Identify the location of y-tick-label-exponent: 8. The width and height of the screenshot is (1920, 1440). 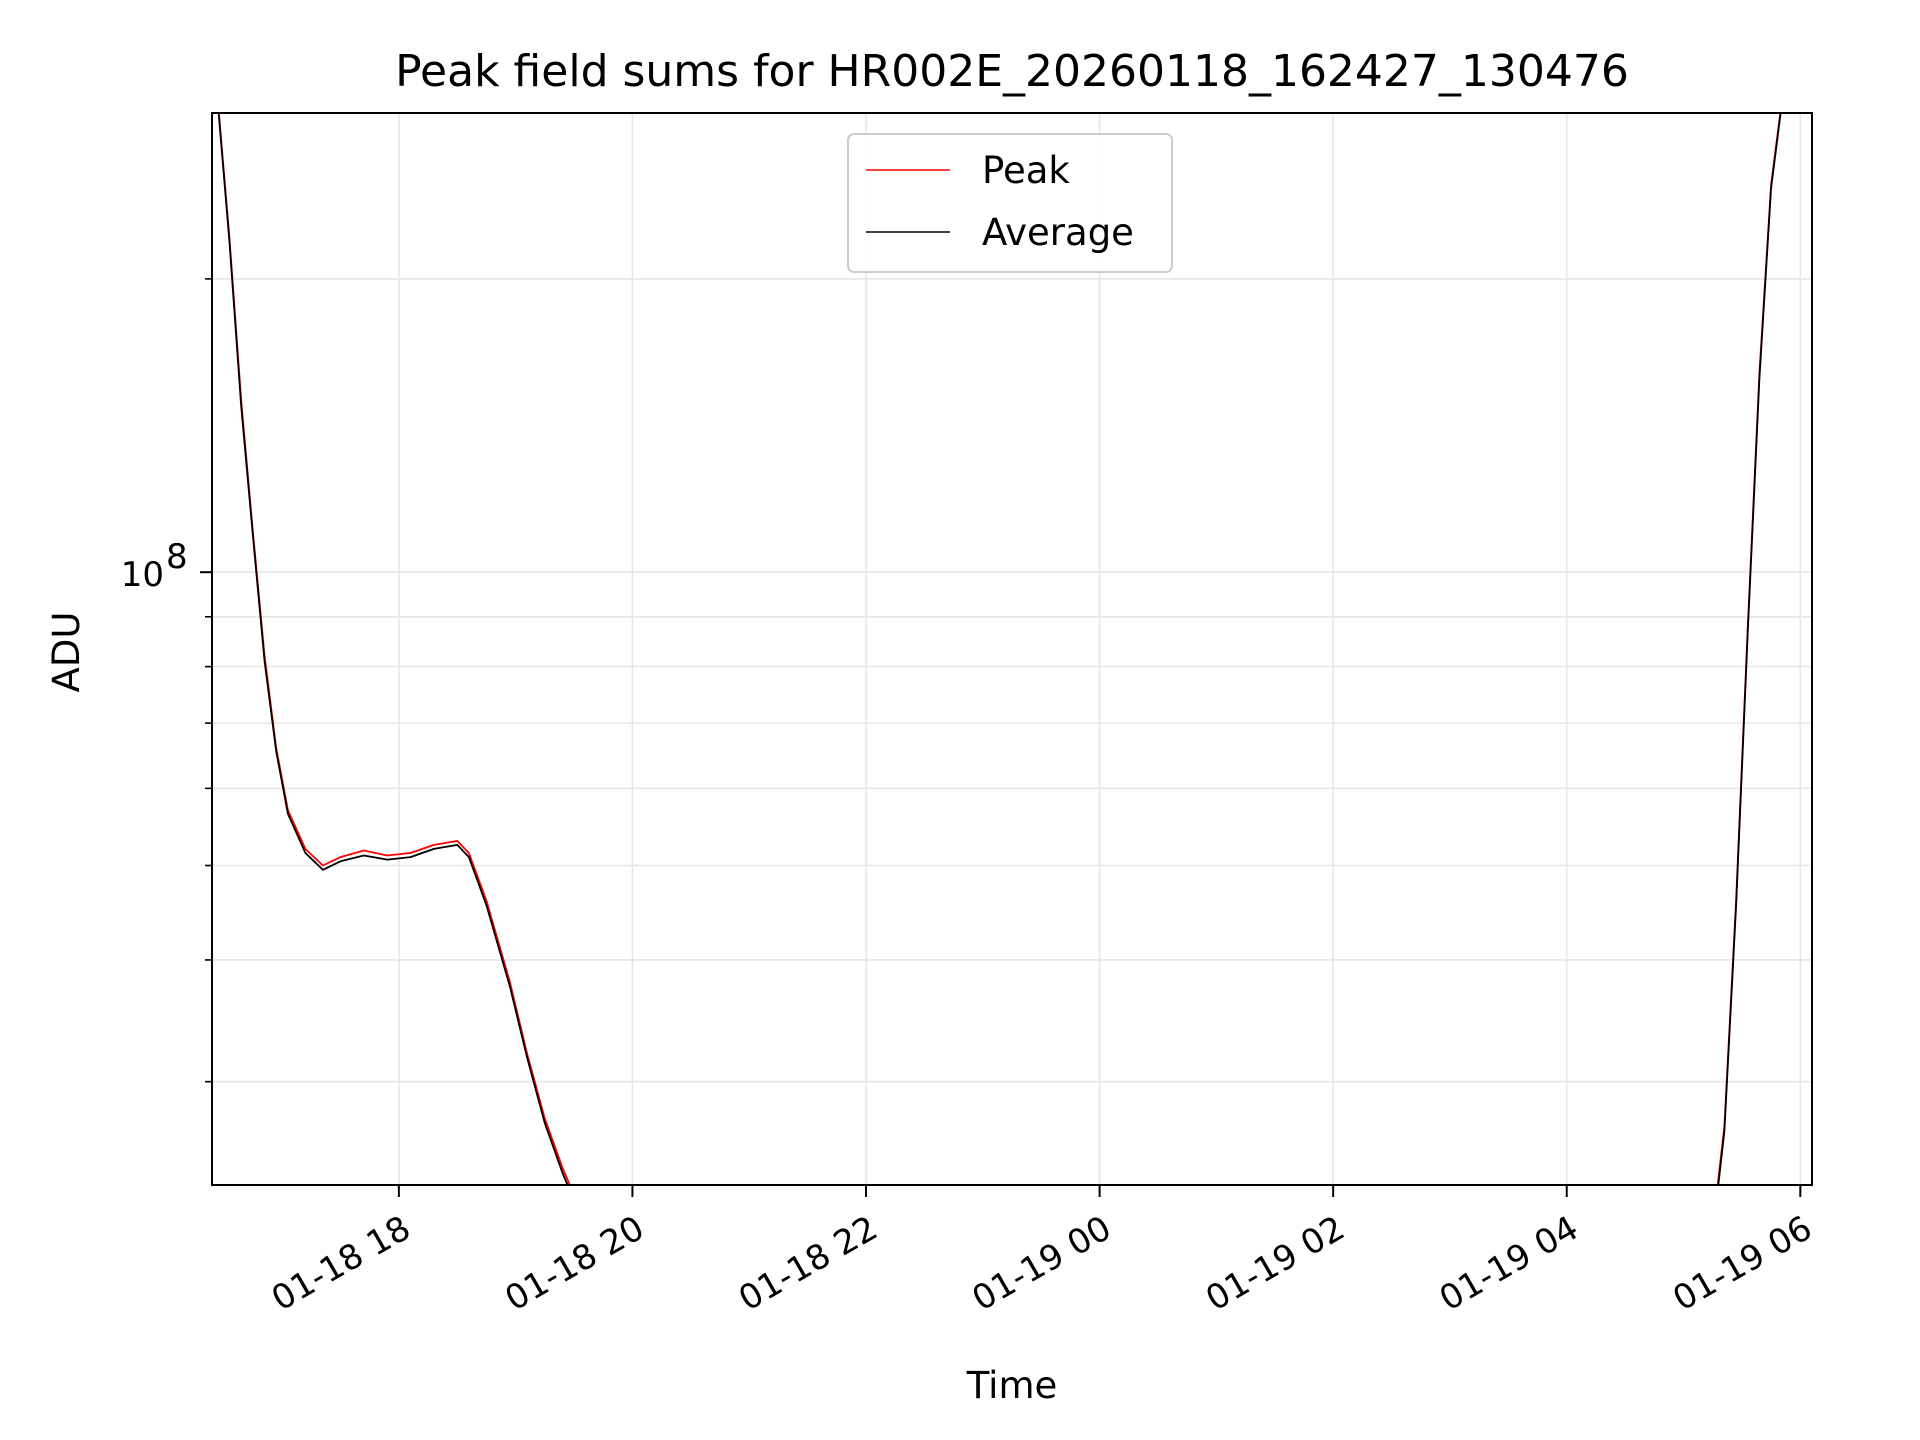
(177, 557).